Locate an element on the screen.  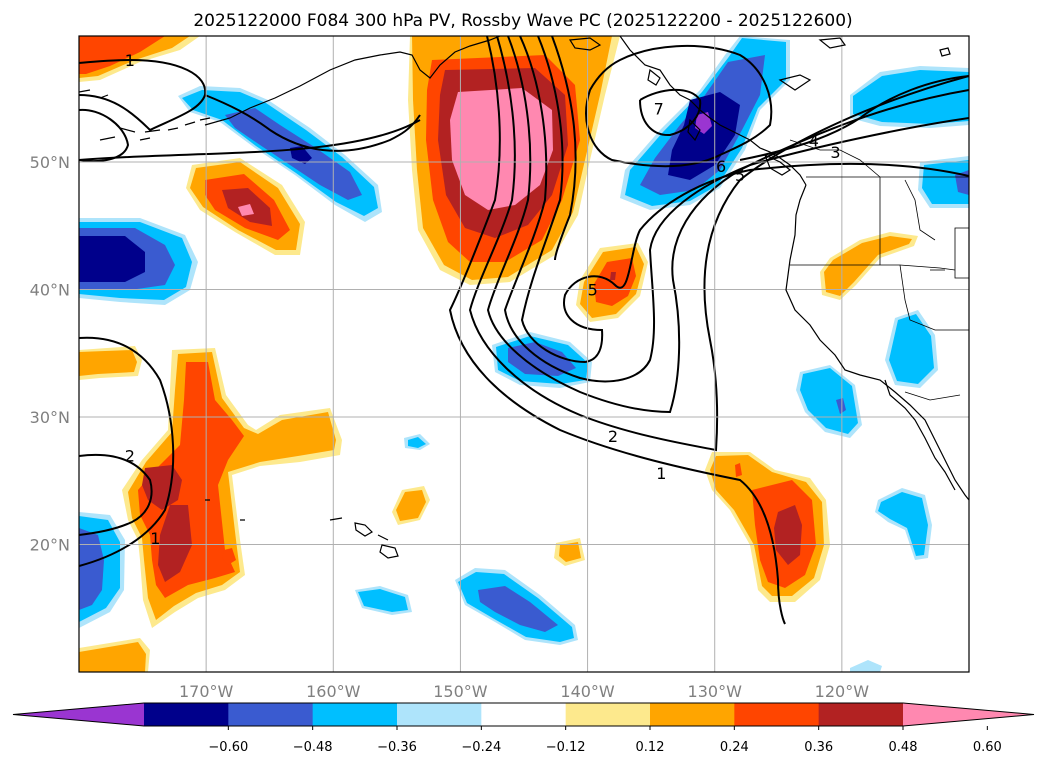
anomaly-negative-155w-16n is located at coordinates (392, 524).